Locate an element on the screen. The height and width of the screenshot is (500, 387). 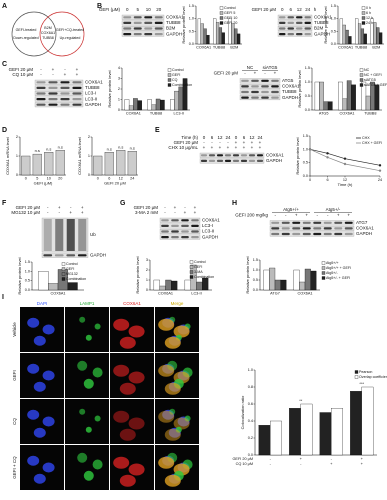
x-axis-label: GEFI 20 μM is located at coordinates (115, 183).